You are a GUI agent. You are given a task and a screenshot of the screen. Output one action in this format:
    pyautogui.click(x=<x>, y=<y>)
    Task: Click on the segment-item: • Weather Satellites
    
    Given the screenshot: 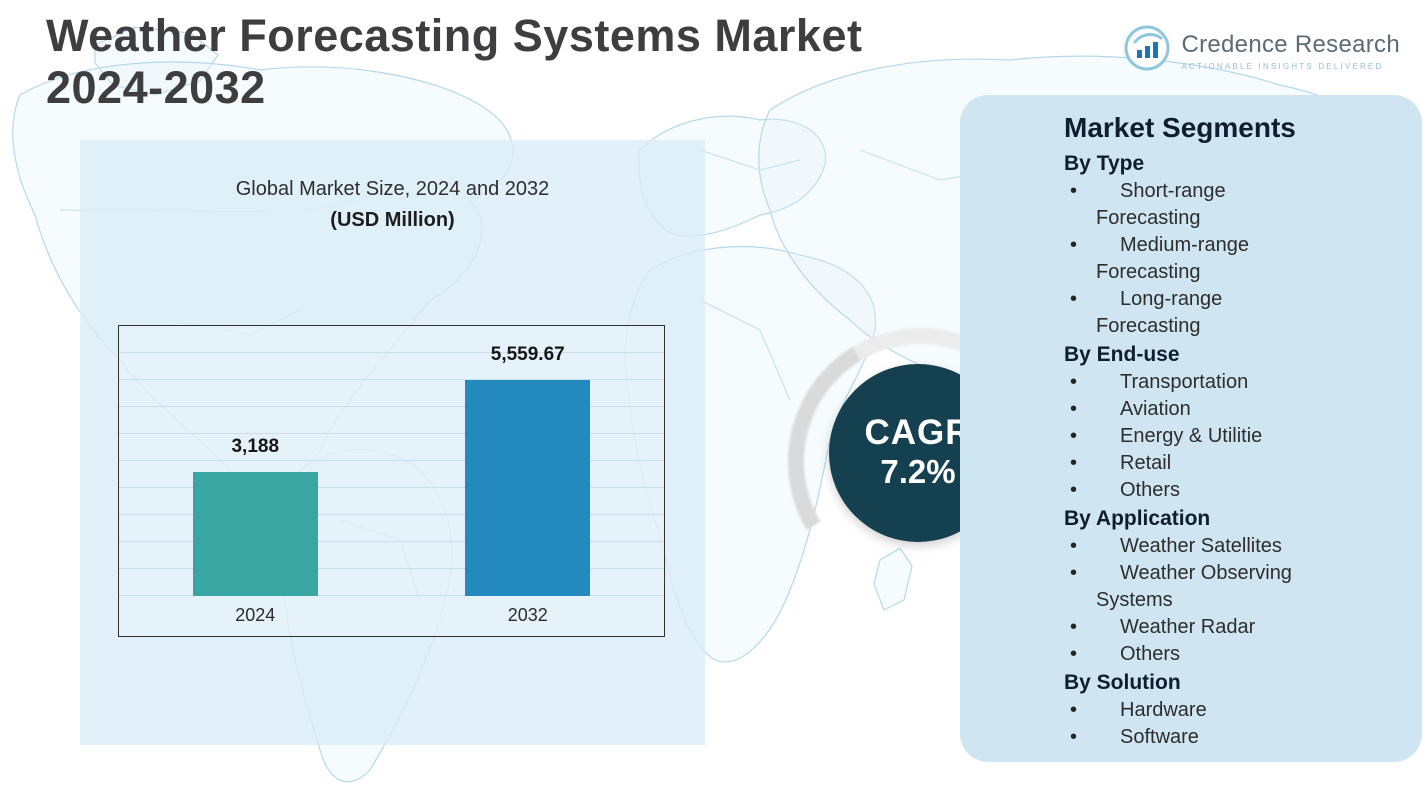 What is the action you would take?
    pyautogui.click(x=1207, y=546)
    